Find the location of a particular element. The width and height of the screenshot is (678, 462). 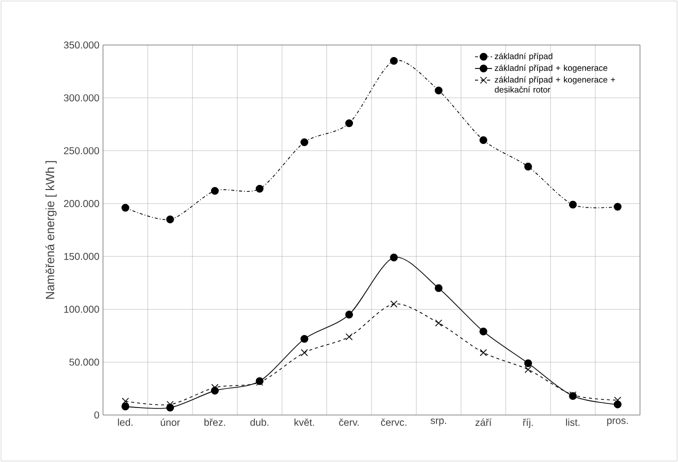

y-tick-label: 50.000 is located at coordinates (84, 362).